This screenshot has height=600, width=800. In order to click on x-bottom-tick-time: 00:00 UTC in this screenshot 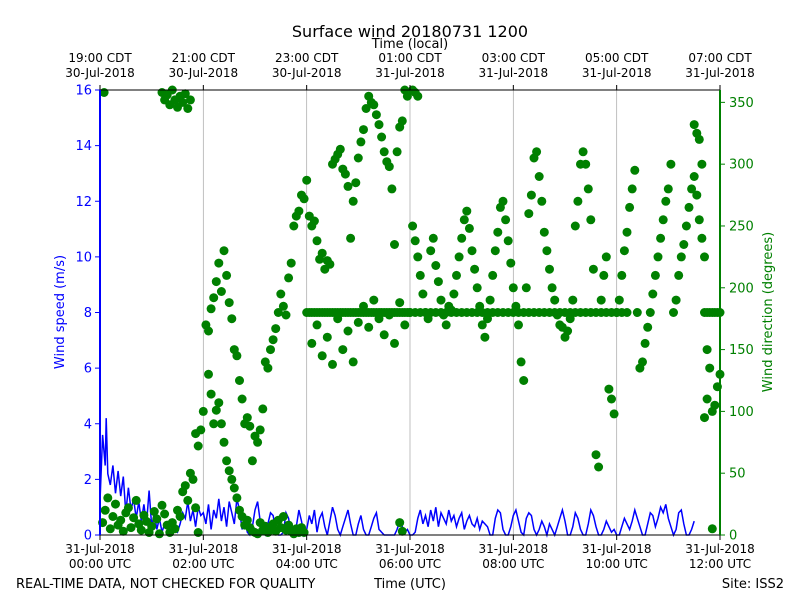, I will do `click(100, 564)`.